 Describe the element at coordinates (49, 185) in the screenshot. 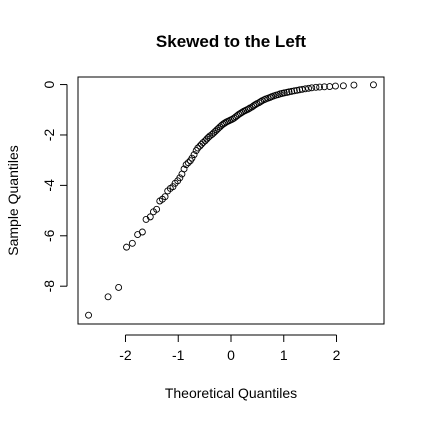

I see `y-tick-label: -4` at that location.